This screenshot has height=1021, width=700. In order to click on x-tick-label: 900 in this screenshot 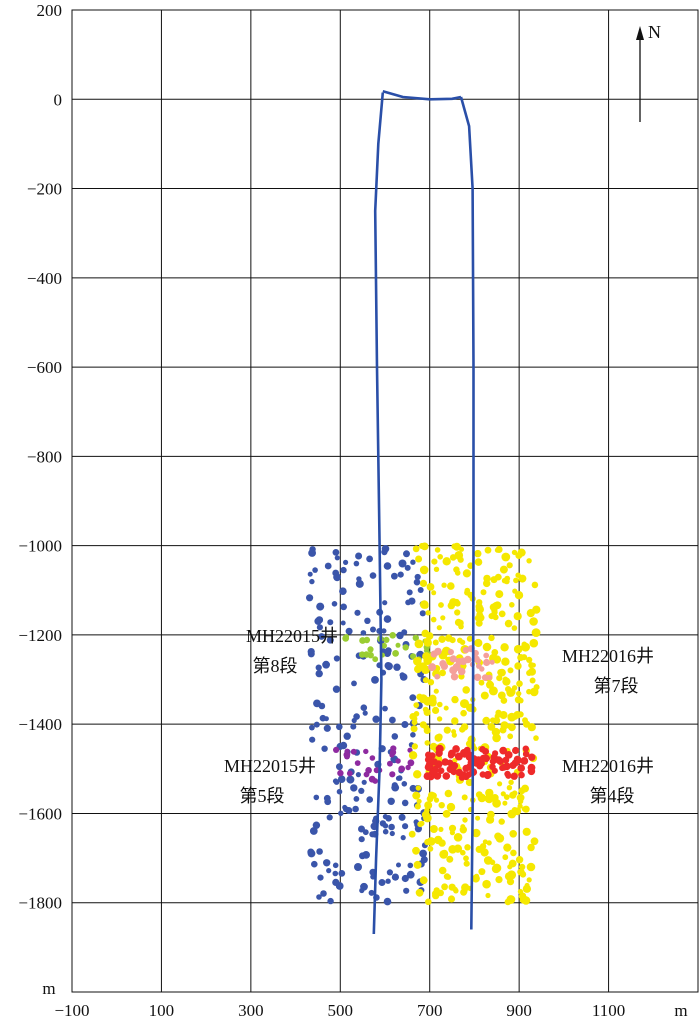, I will do `click(519, 1010)`.